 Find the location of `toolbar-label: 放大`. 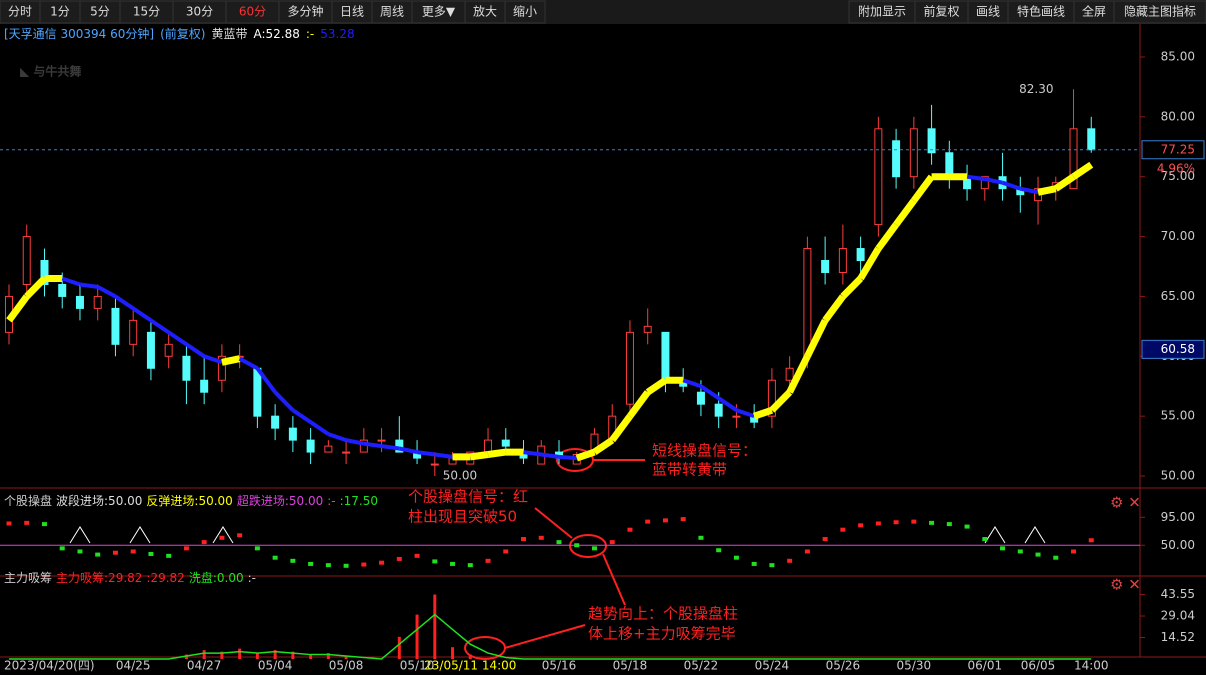

toolbar-label: 放大 is located at coordinates (485, 11).